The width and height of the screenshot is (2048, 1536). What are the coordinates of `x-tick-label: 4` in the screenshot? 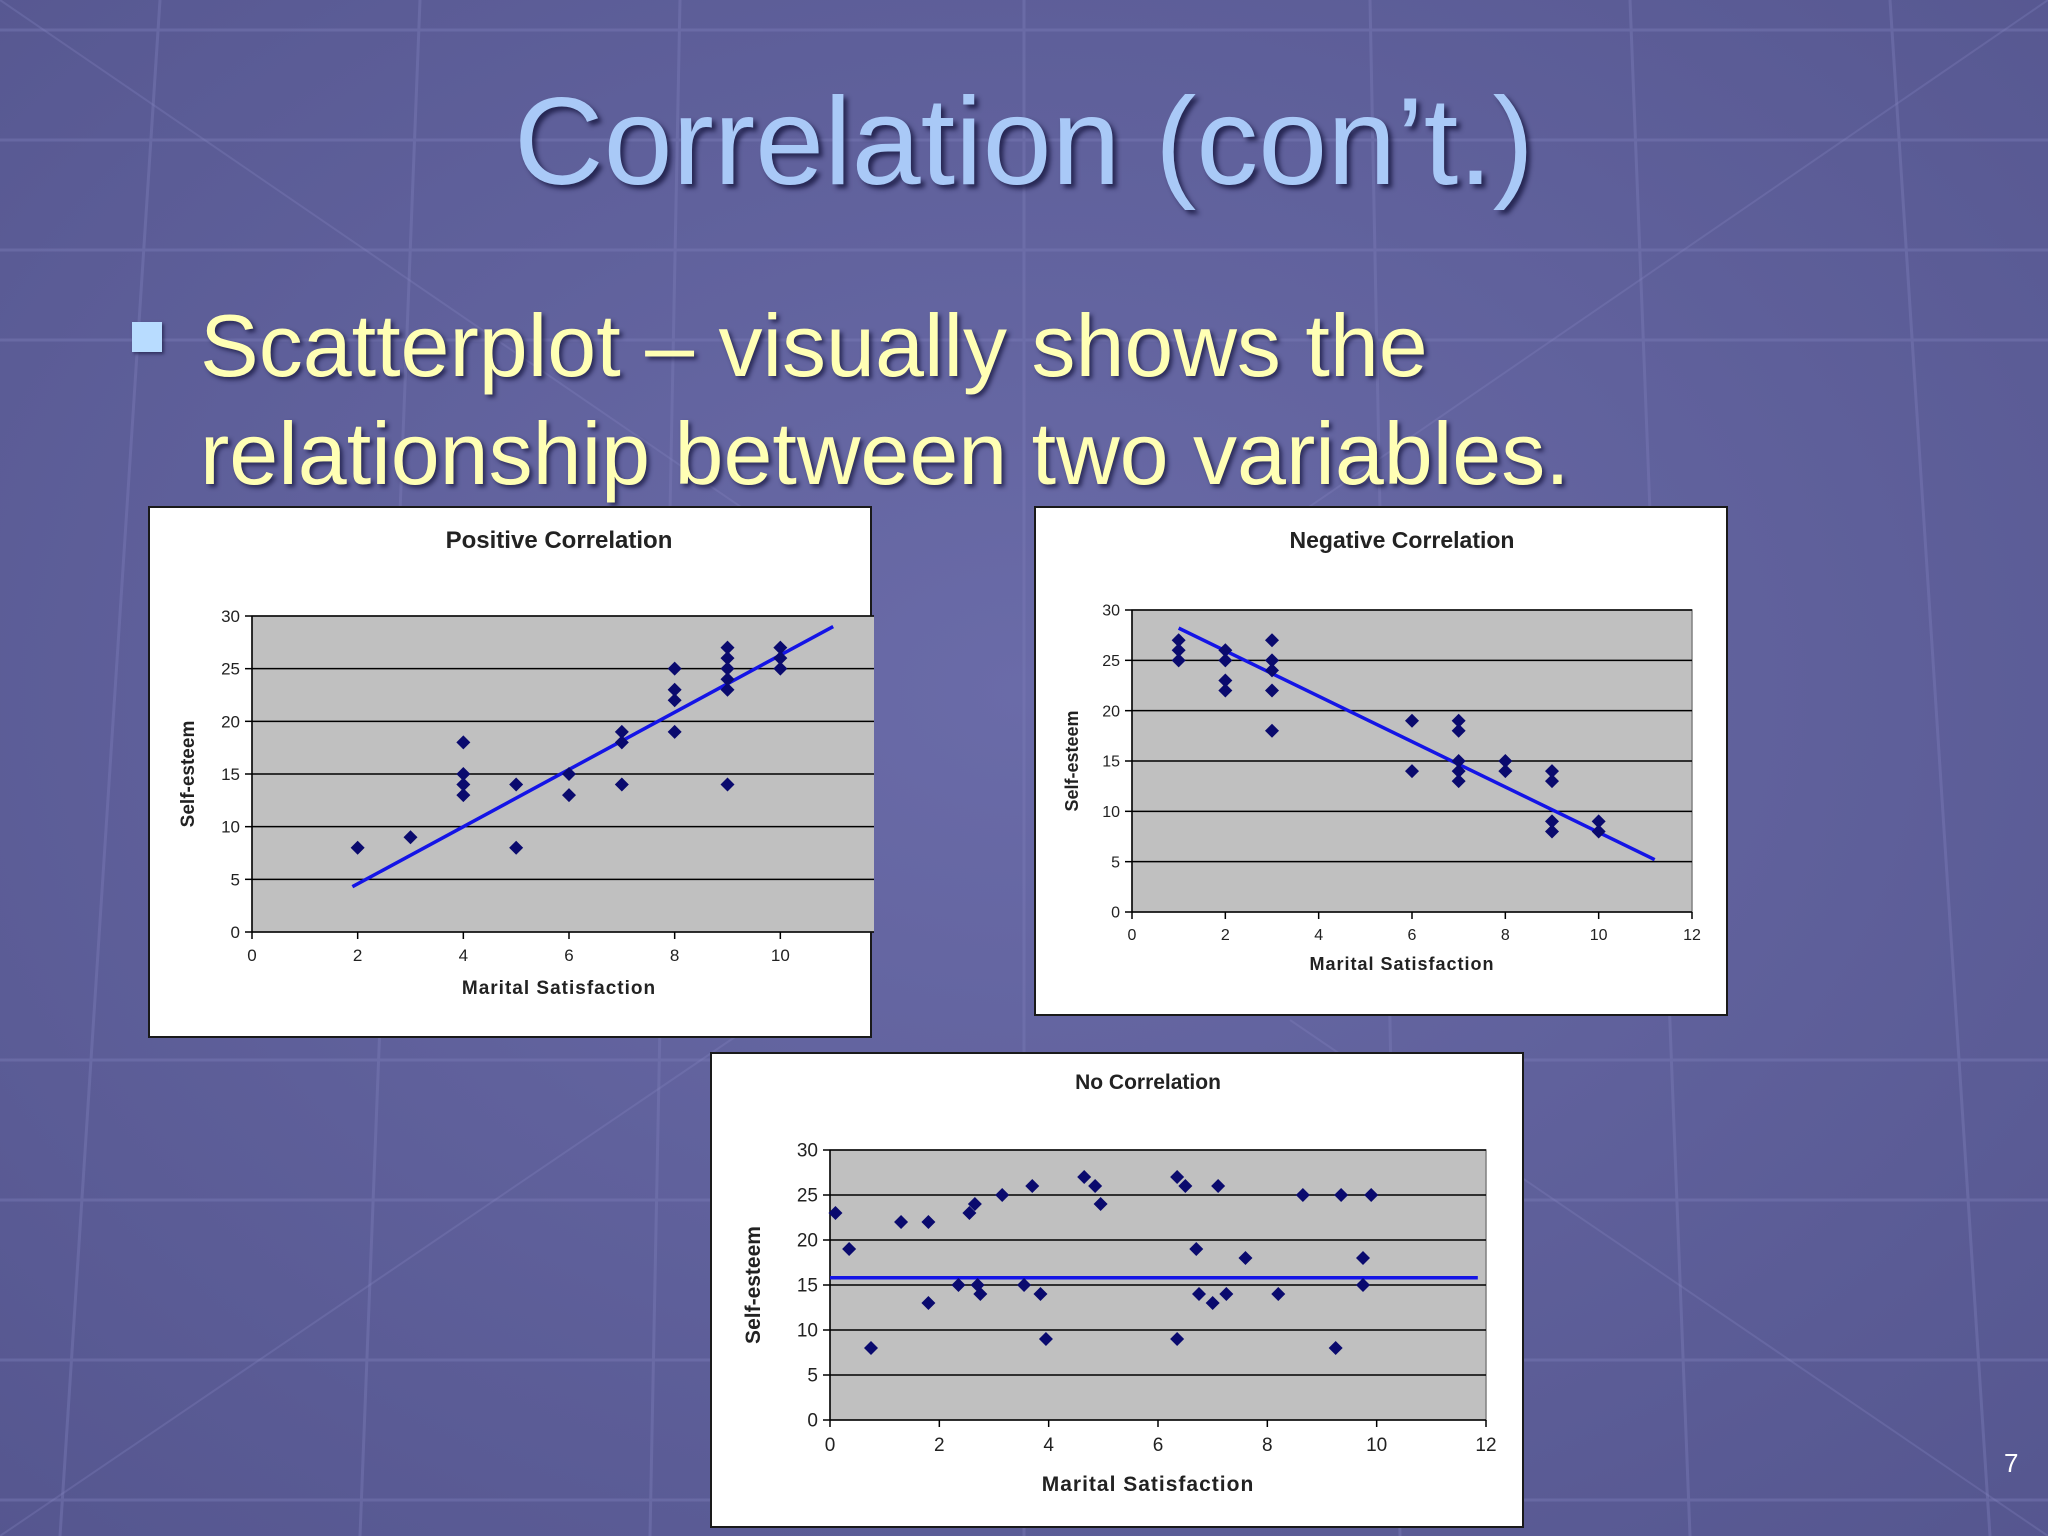 It's located at (1048, 1445).